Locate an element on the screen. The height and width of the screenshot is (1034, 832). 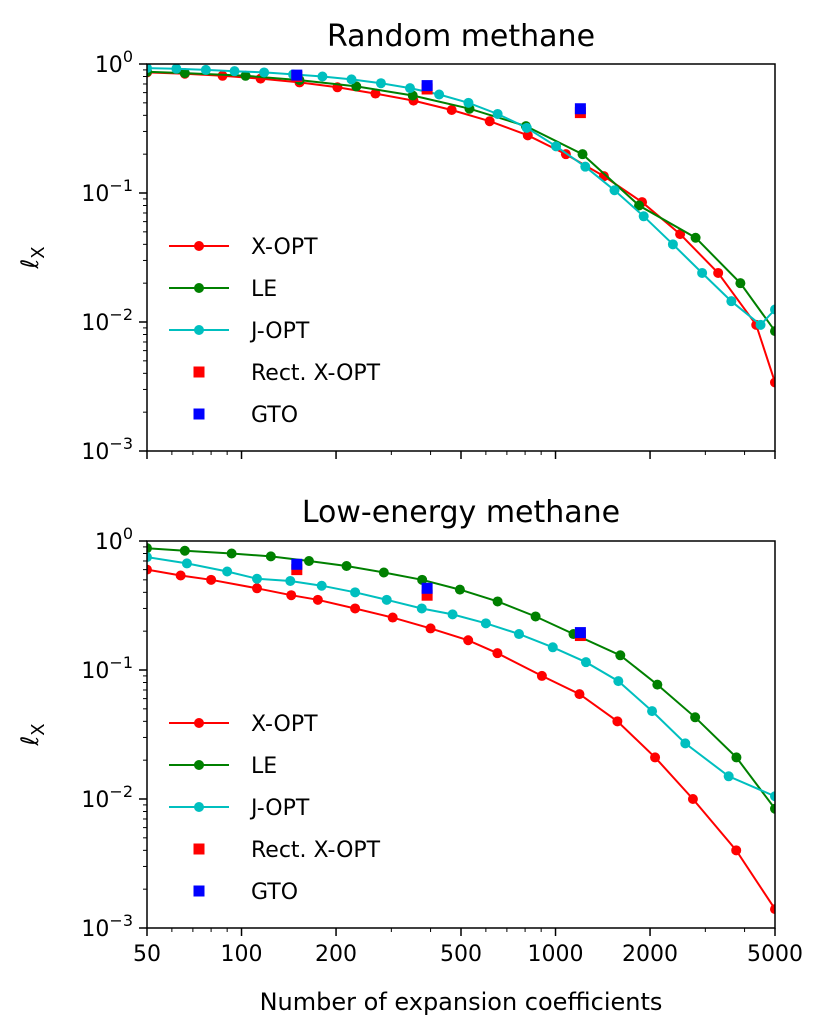
chart-title: Low-energy methane is located at coordinates (461, 512).